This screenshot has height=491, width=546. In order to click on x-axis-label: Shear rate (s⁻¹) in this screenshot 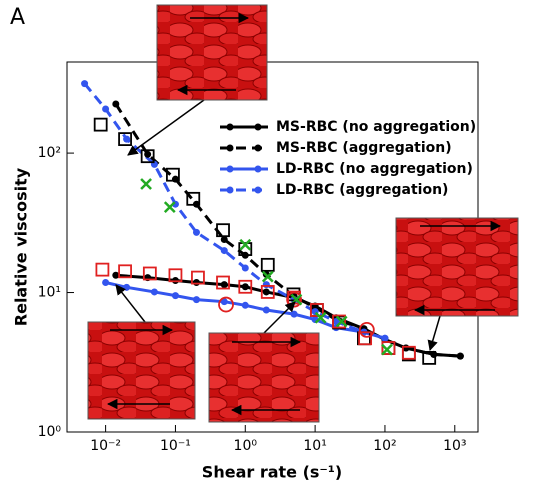, I will do `click(272, 472)`.